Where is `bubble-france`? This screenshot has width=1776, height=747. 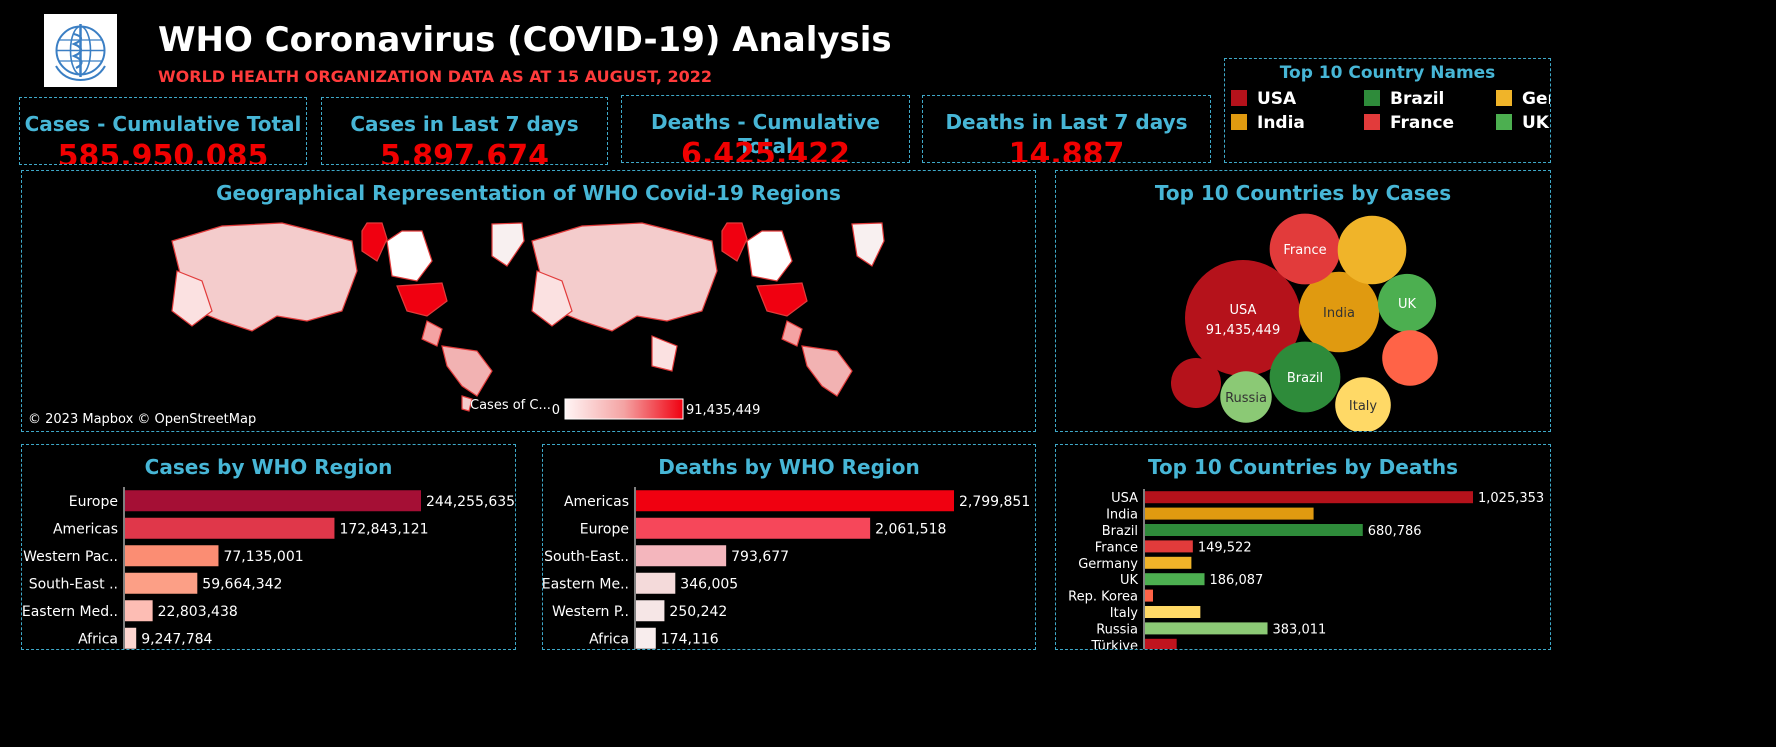 bubble-france is located at coordinates (1305, 249).